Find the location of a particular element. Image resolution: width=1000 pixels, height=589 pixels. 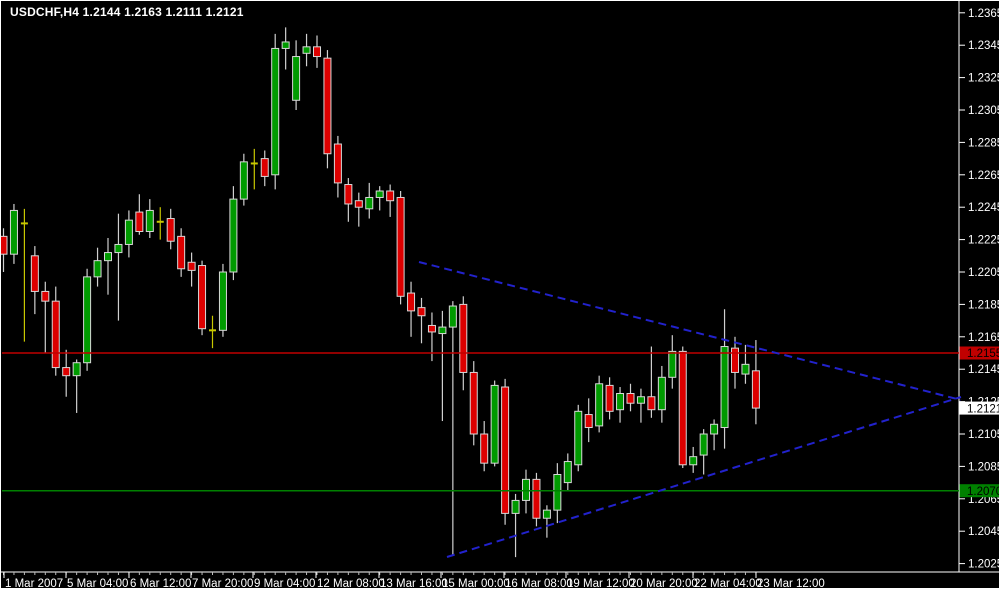

time-tick-label: 5 Mar 04:00 is located at coordinates (97, 583).